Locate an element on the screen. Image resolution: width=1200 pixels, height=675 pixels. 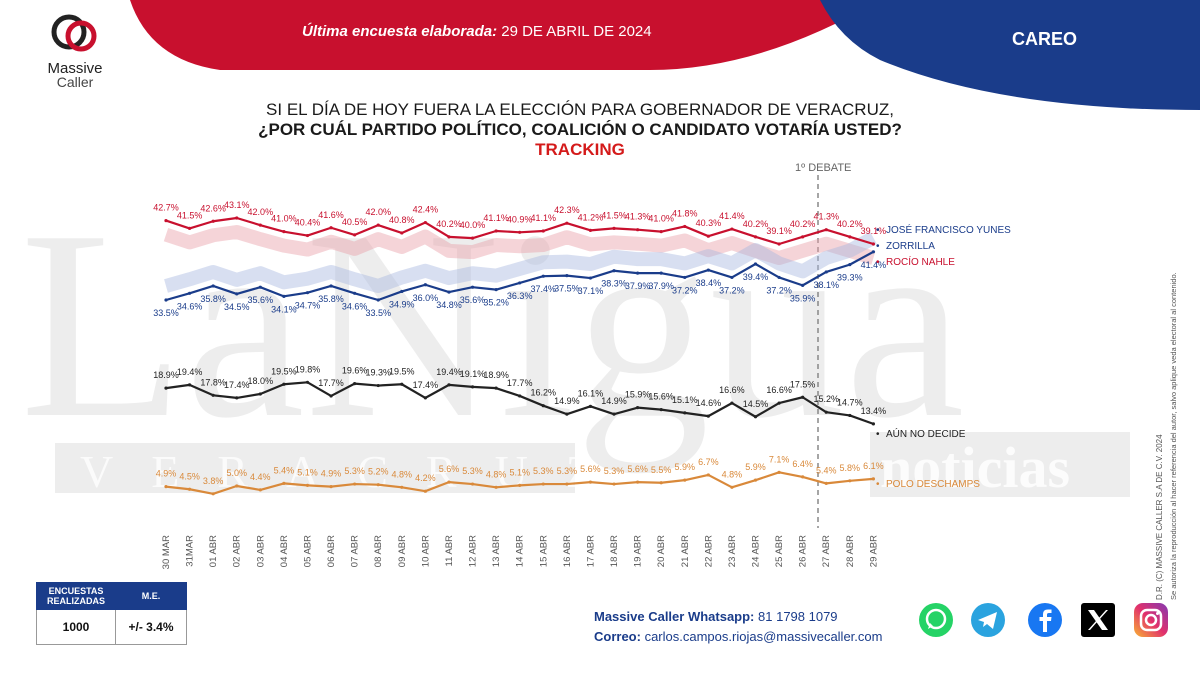
data-label: 42.7% is located at coordinates (166, 208).